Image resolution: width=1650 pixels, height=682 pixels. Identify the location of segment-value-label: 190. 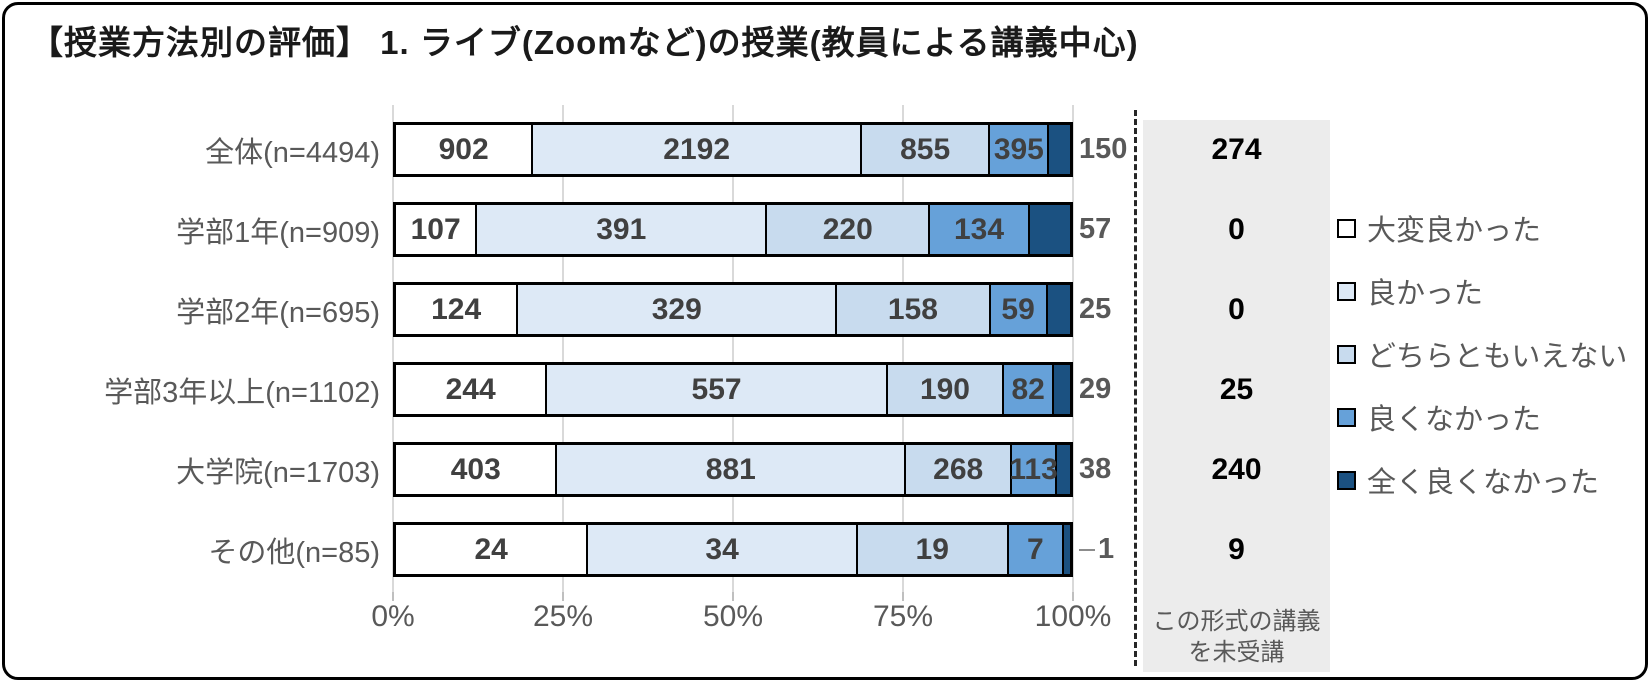
(944, 389).